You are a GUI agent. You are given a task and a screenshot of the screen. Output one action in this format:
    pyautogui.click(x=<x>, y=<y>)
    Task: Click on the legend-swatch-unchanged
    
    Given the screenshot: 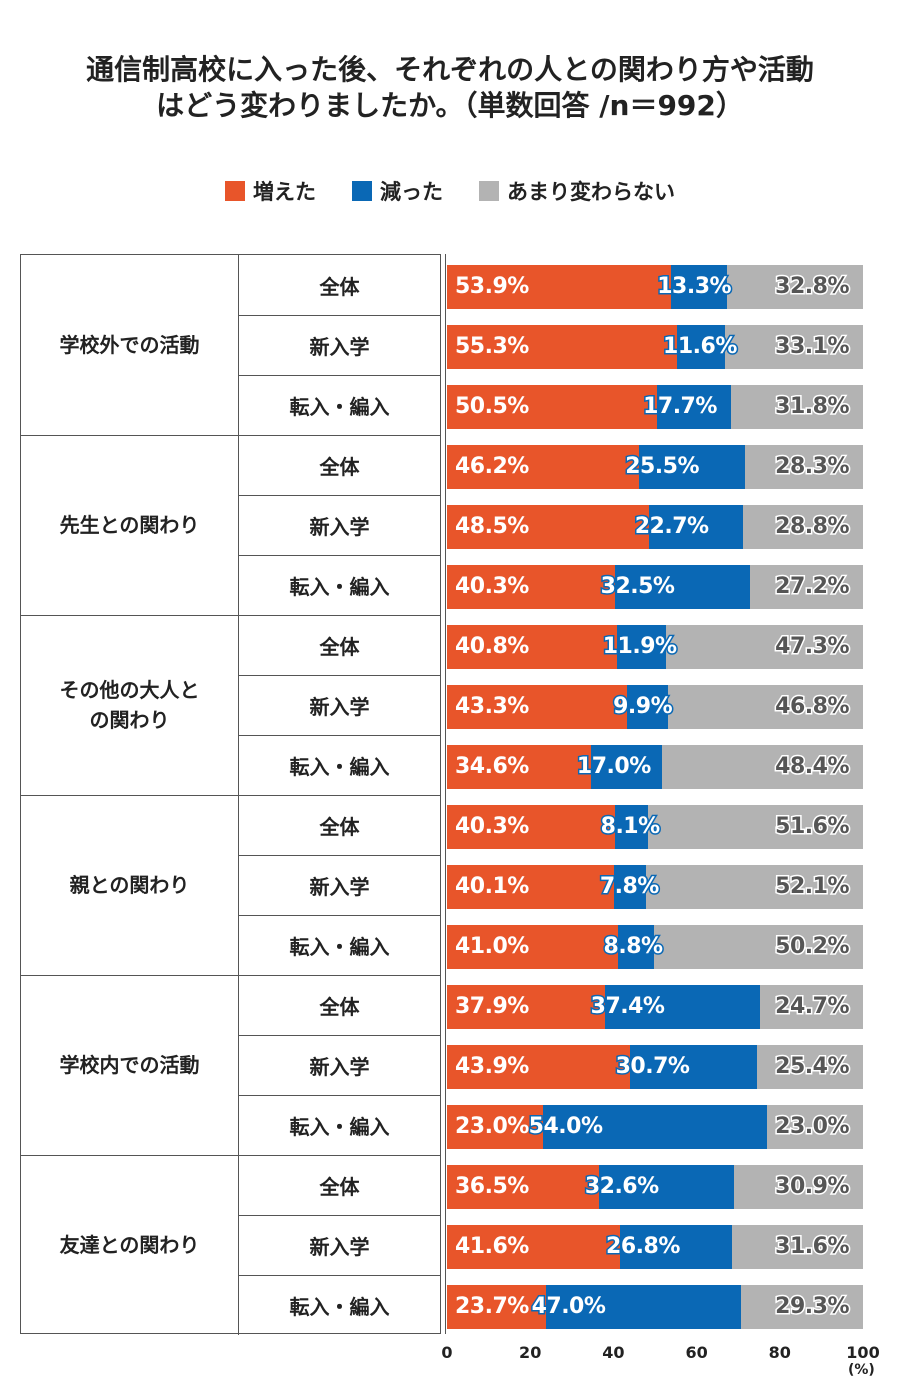 What is the action you would take?
    pyautogui.click(x=489, y=191)
    